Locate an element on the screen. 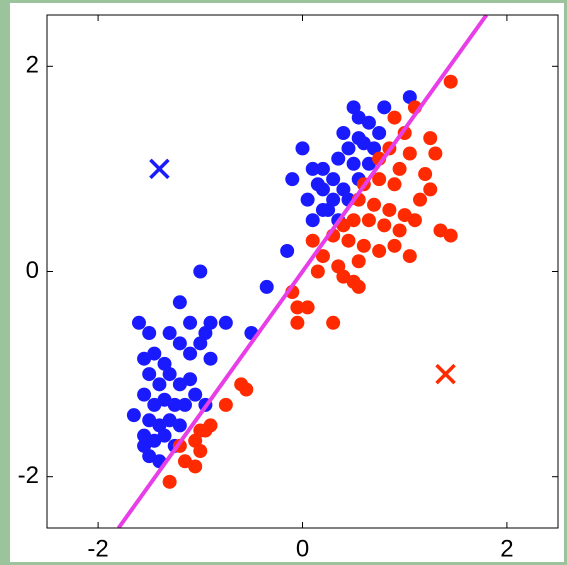  y-tick-label: 2 is located at coordinates (32, 65).